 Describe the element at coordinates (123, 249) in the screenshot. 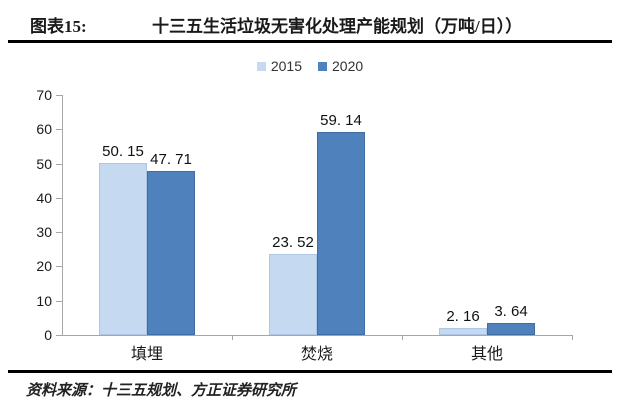

I see `bar-2015-填埋` at that location.